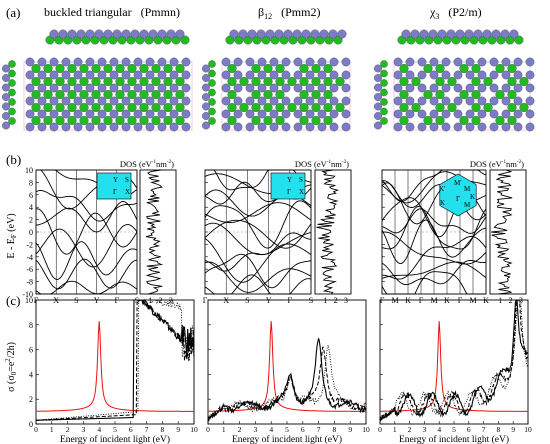 Image resolution: width=550 pixels, height=444 pixels. Describe the element at coordinates (115, 366) in the screenshot. I see `optical-reference-curve` at that location.